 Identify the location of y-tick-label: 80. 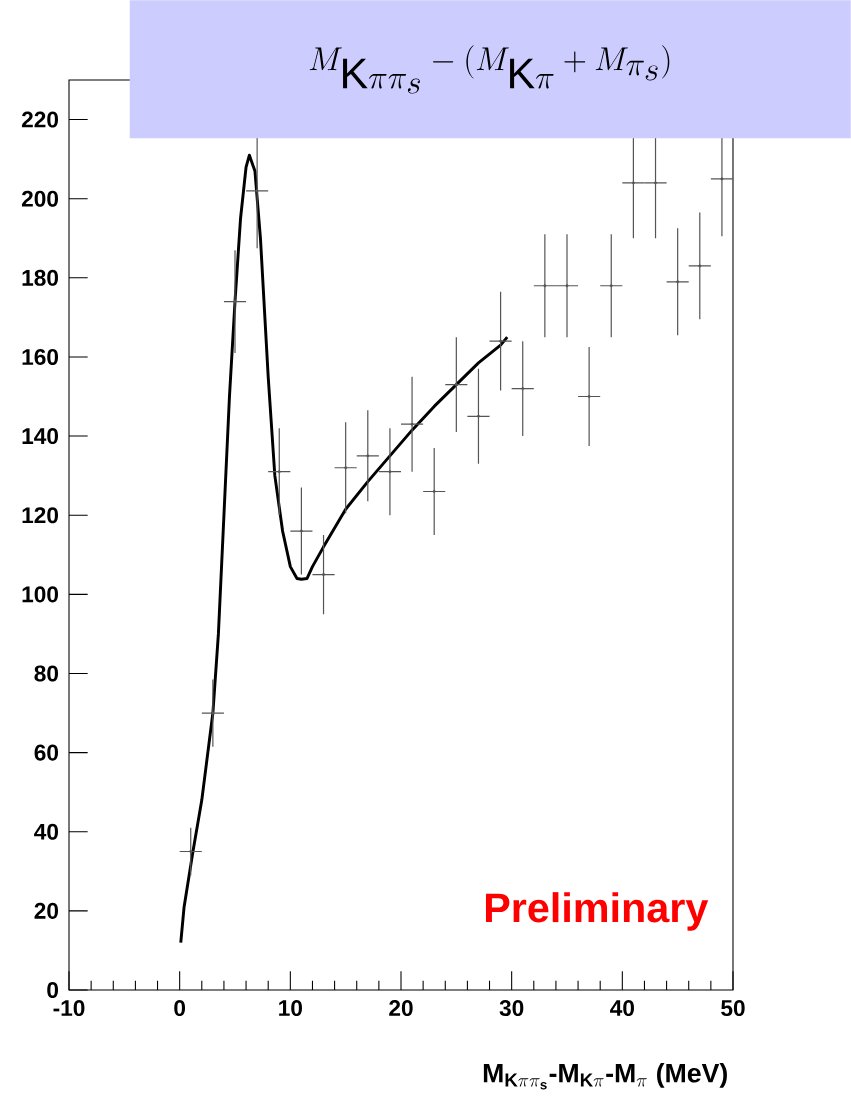
(46, 673).